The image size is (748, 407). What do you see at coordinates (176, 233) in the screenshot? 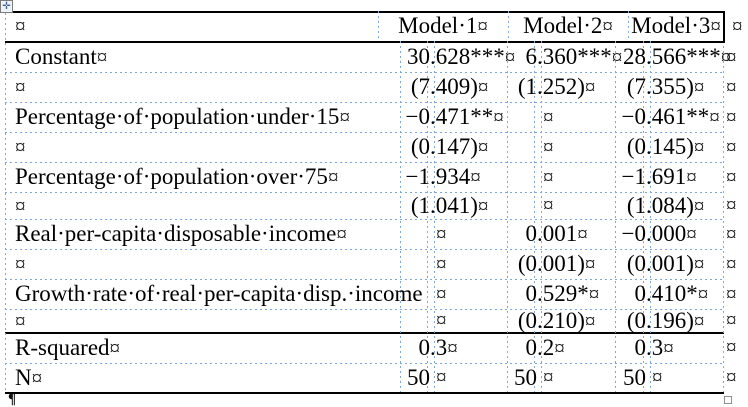
I see `row-label-text: Real·per-capita·disposable·income` at bounding box center [176, 233].